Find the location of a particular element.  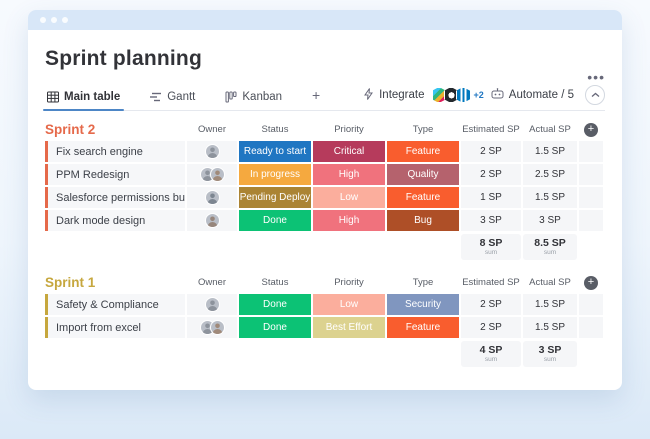

priority-badge: Critical is located at coordinates (349, 151).